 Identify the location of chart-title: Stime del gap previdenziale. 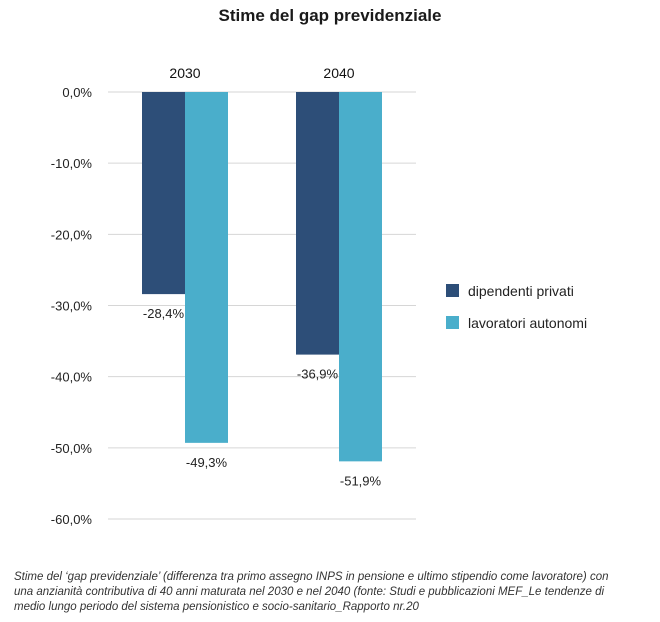
(330, 15).